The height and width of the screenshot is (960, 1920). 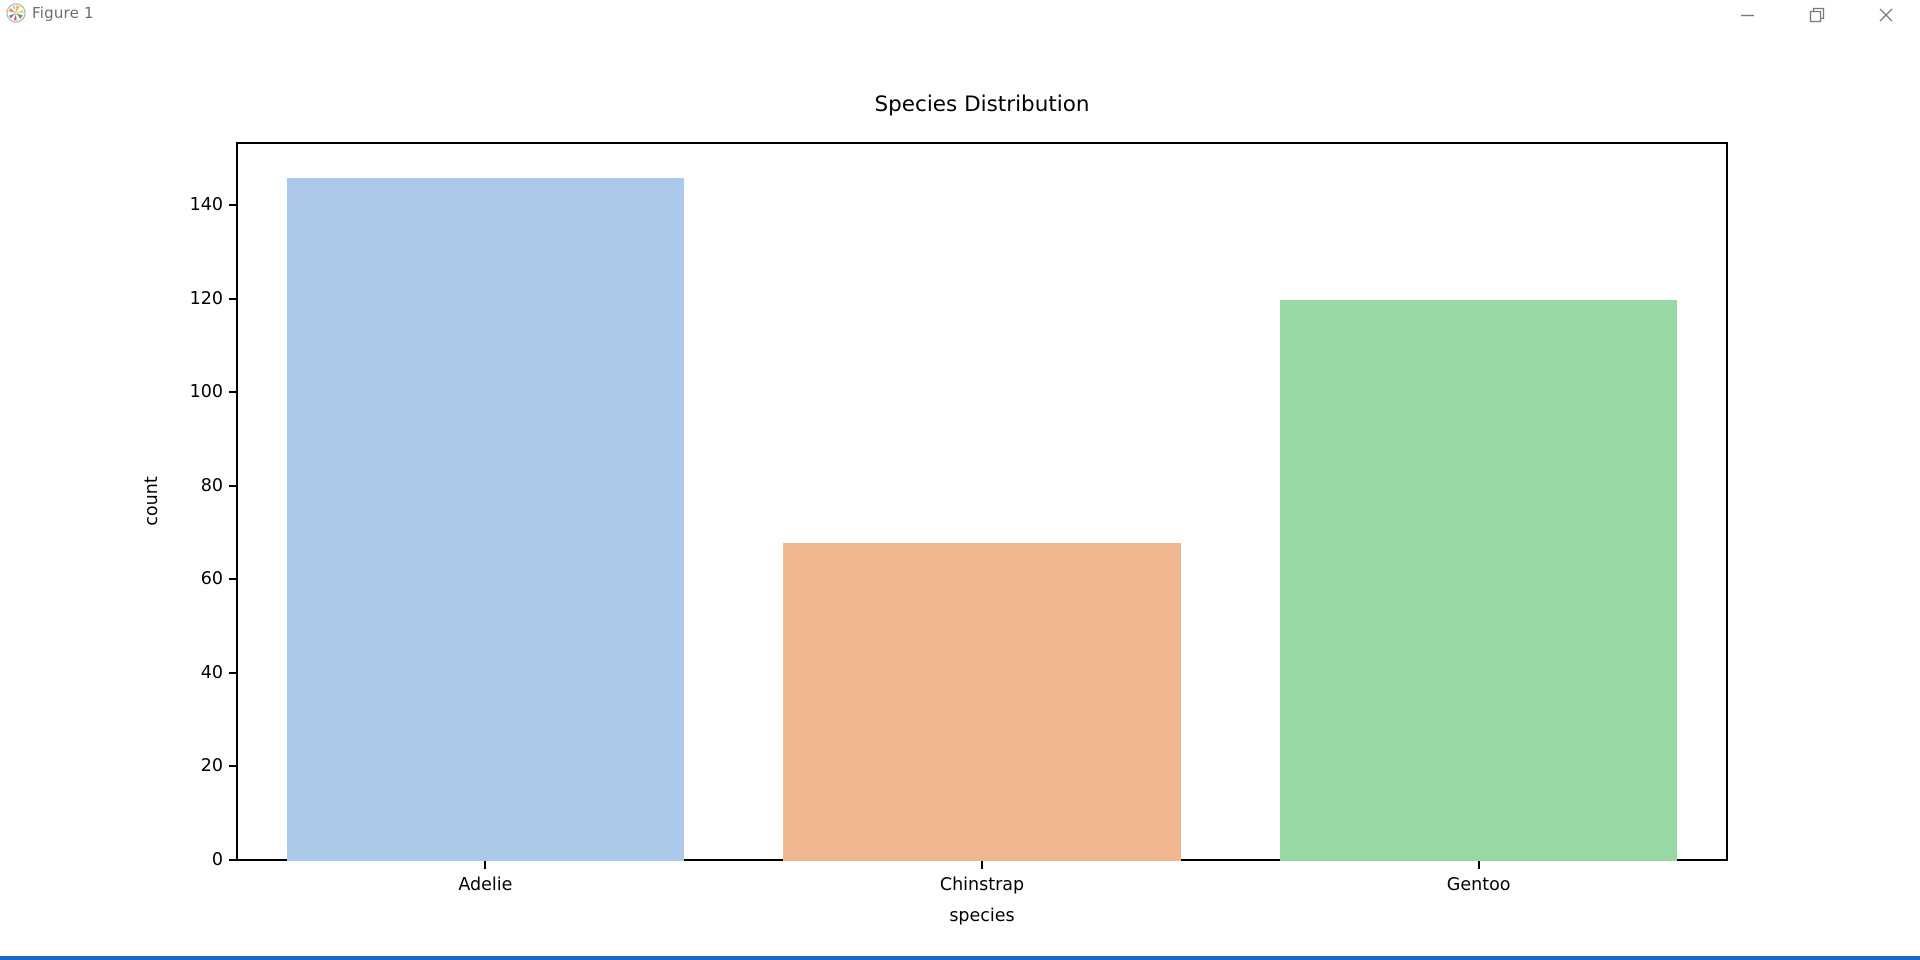 I want to click on y-tick-label: 80, so click(x=211, y=485).